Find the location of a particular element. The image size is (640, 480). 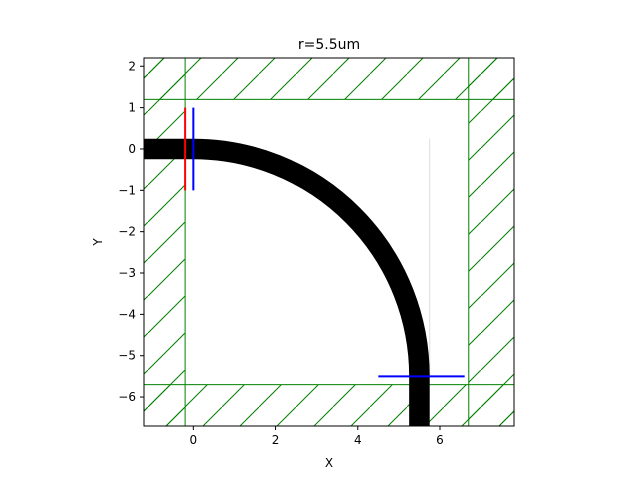

x-tick-label: 2 is located at coordinates (276, 440).